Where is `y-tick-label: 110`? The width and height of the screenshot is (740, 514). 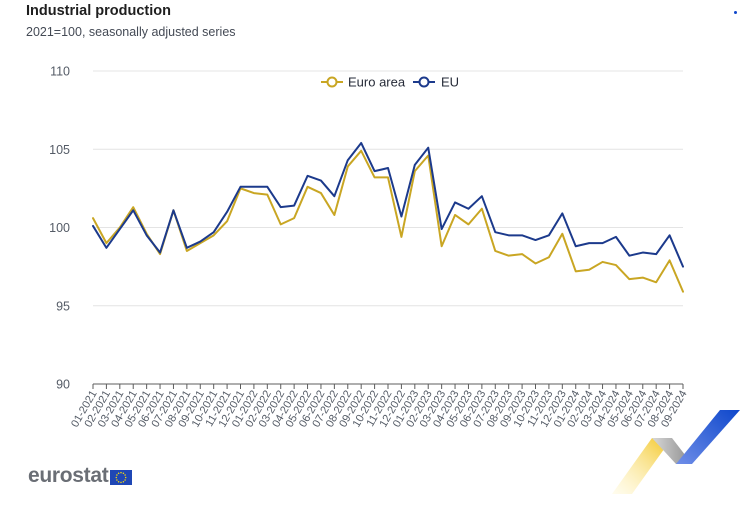 y-tick-label: 110 is located at coordinates (60, 72).